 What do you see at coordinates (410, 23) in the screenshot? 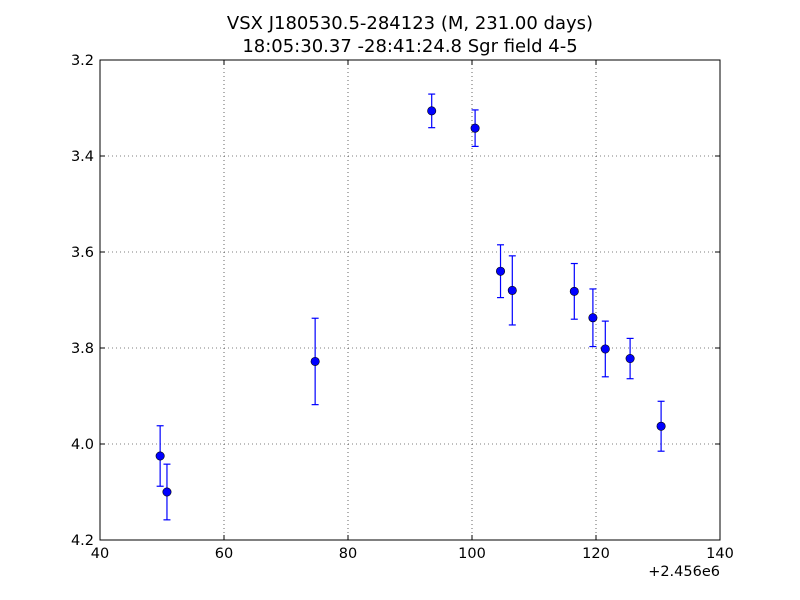
I see `chart-title: VSX J180530.5-284123 (M, 231.00 days)` at bounding box center [410, 23].